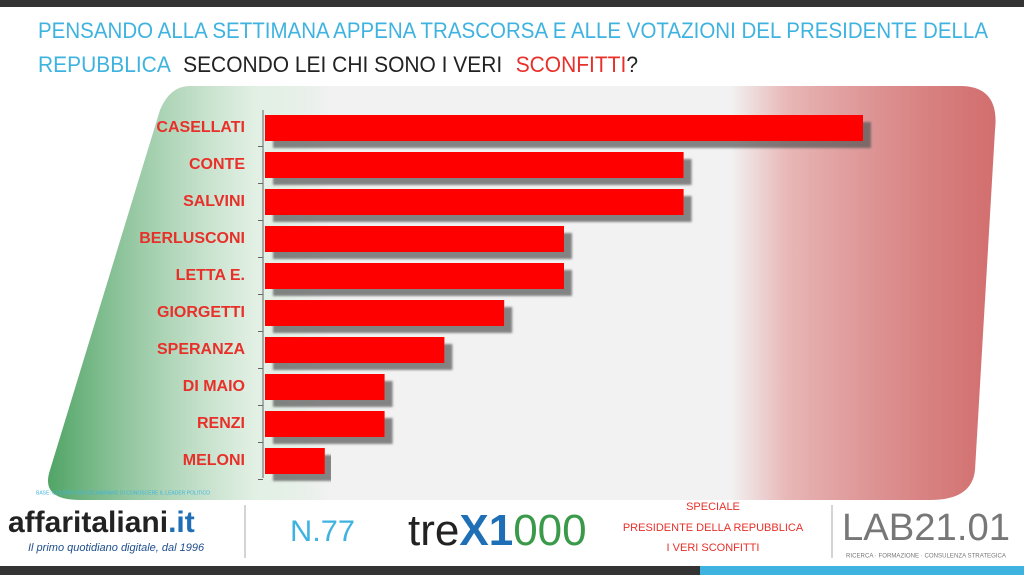  Describe the element at coordinates (512, 570) in the screenshot. I see `bottom-bar` at that location.